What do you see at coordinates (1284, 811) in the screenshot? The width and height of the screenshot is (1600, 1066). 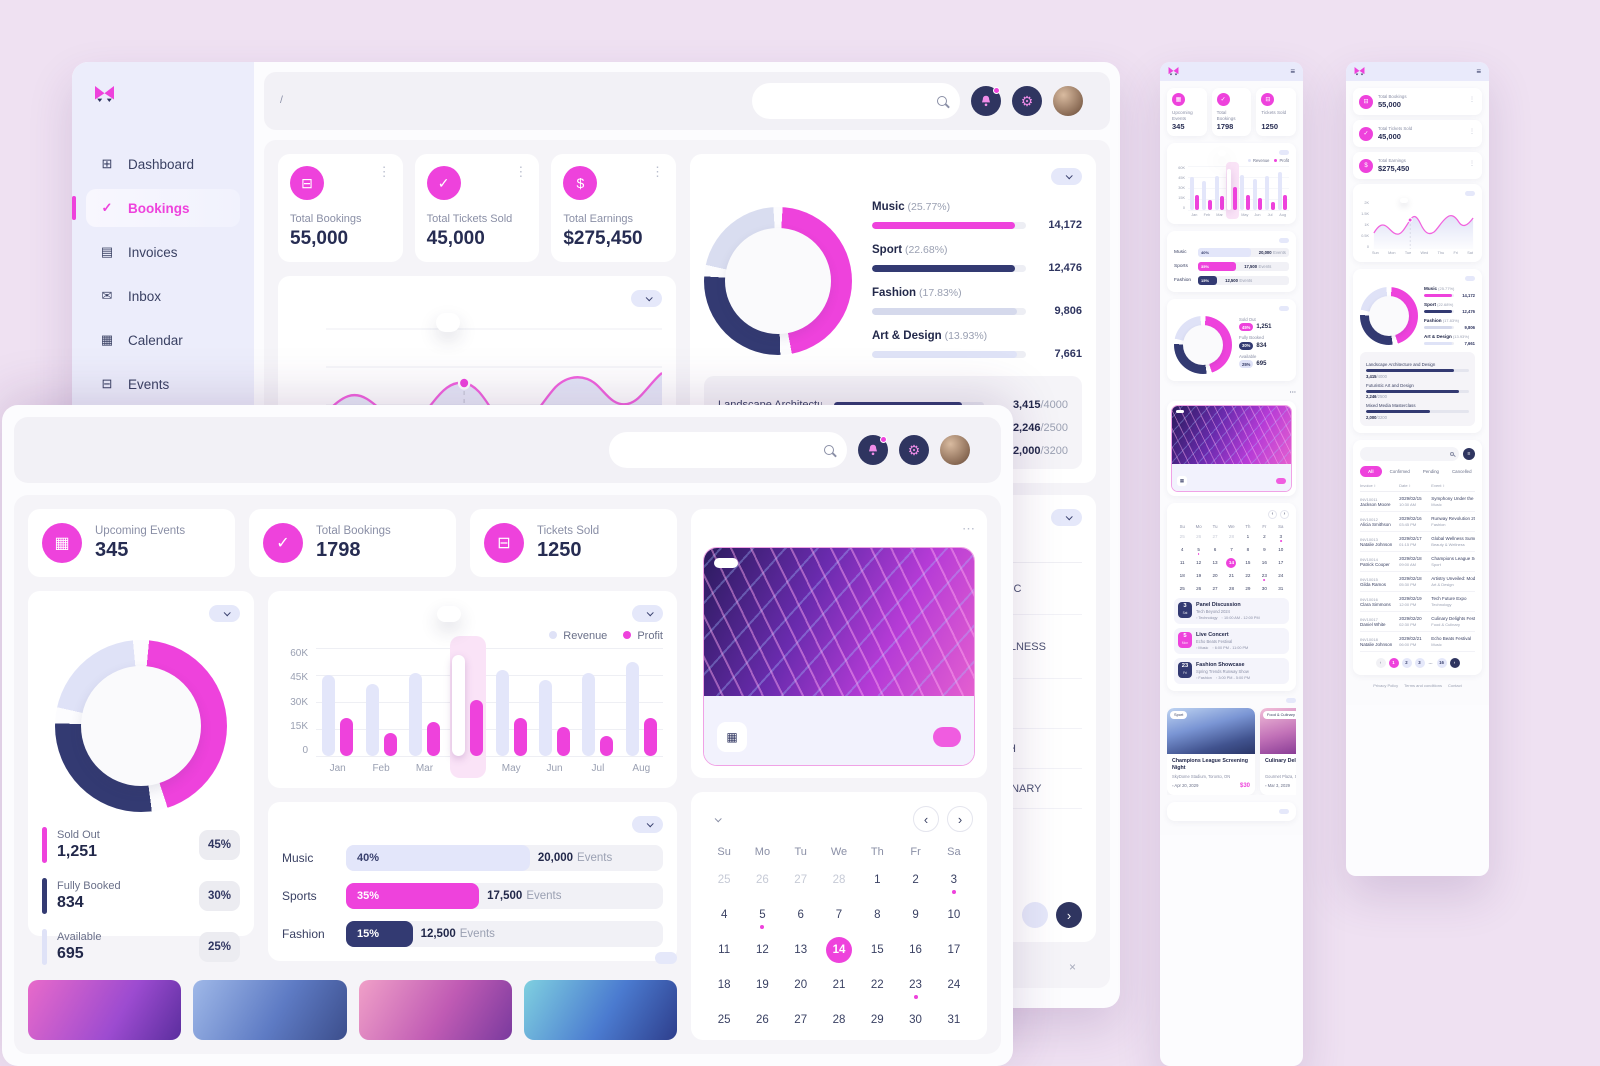 I see `recent-filter-dropdown` at bounding box center [1284, 811].